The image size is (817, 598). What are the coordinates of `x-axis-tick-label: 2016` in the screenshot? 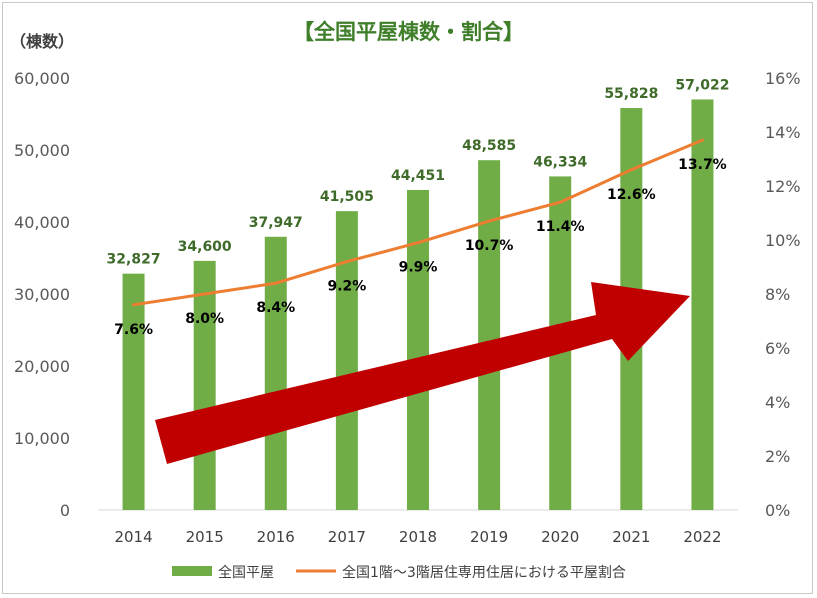 It's located at (276, 537).